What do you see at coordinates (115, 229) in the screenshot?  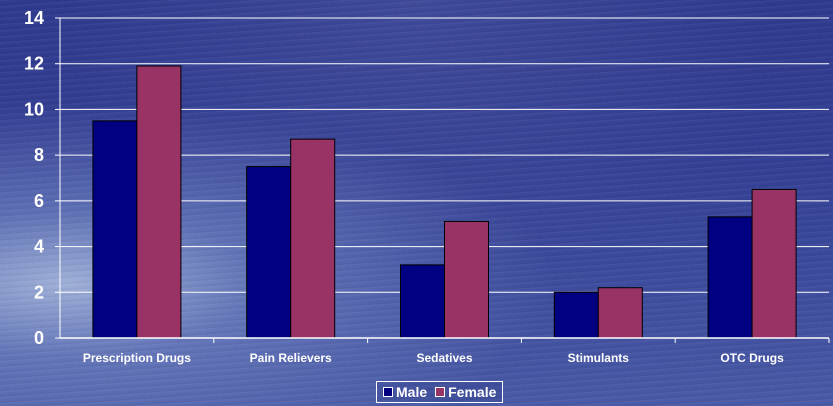 I see `bar-male-prescription-drugs` at bounding box center [115, 229].